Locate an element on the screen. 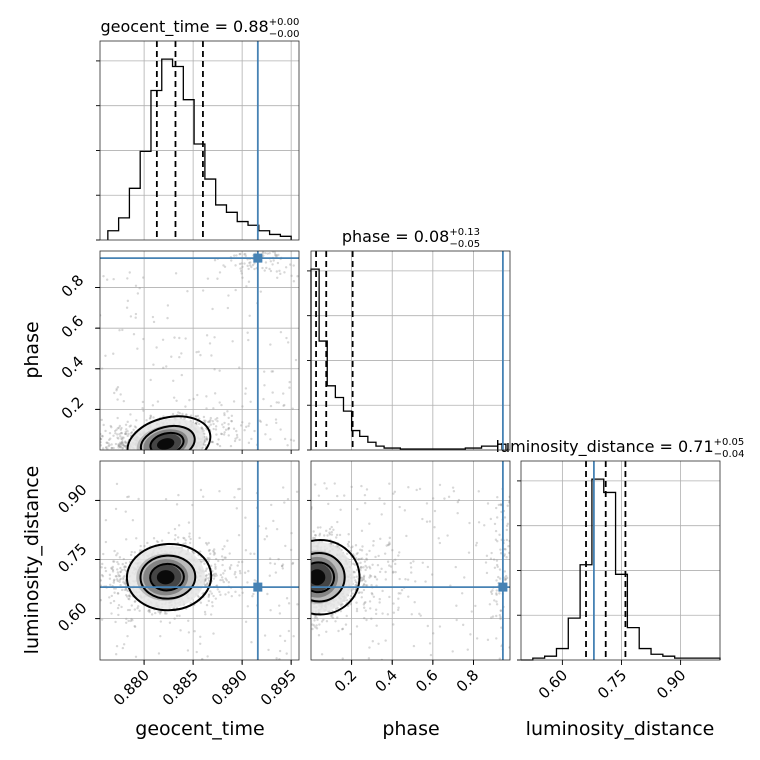 Image resolution: width=760 pixels, height=760 pixels. x-tick-label: 0.4 is located at coordinates (386, 681).